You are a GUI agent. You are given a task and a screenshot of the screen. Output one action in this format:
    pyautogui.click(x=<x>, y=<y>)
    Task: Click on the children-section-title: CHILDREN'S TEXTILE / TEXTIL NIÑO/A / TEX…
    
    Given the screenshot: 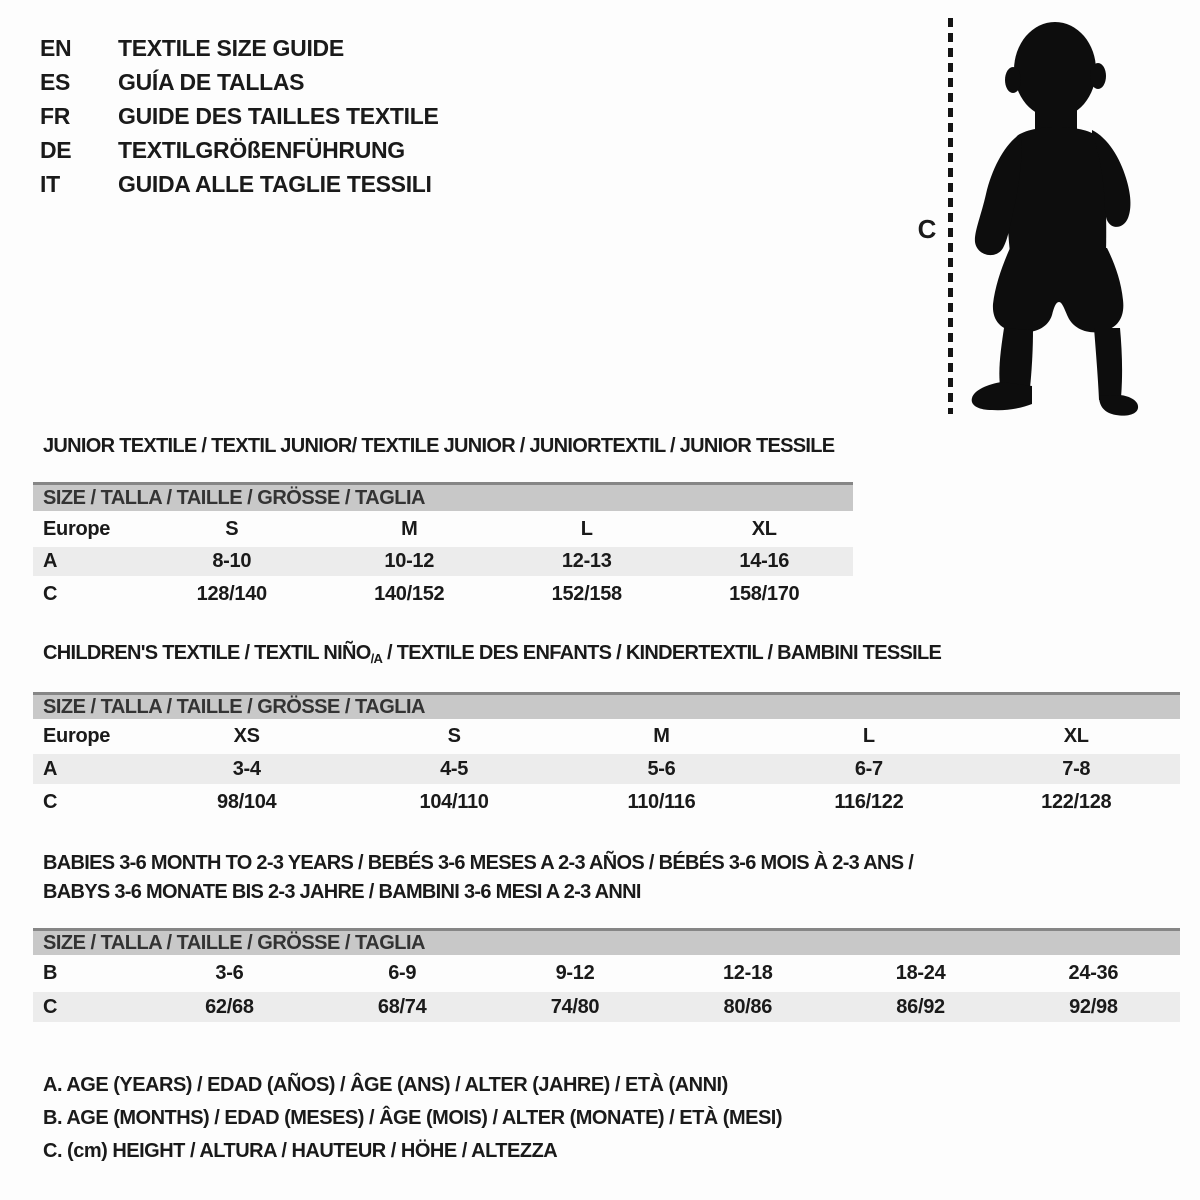 What is the action you would take?
    pyautogui.click(x=492, y=655)
    